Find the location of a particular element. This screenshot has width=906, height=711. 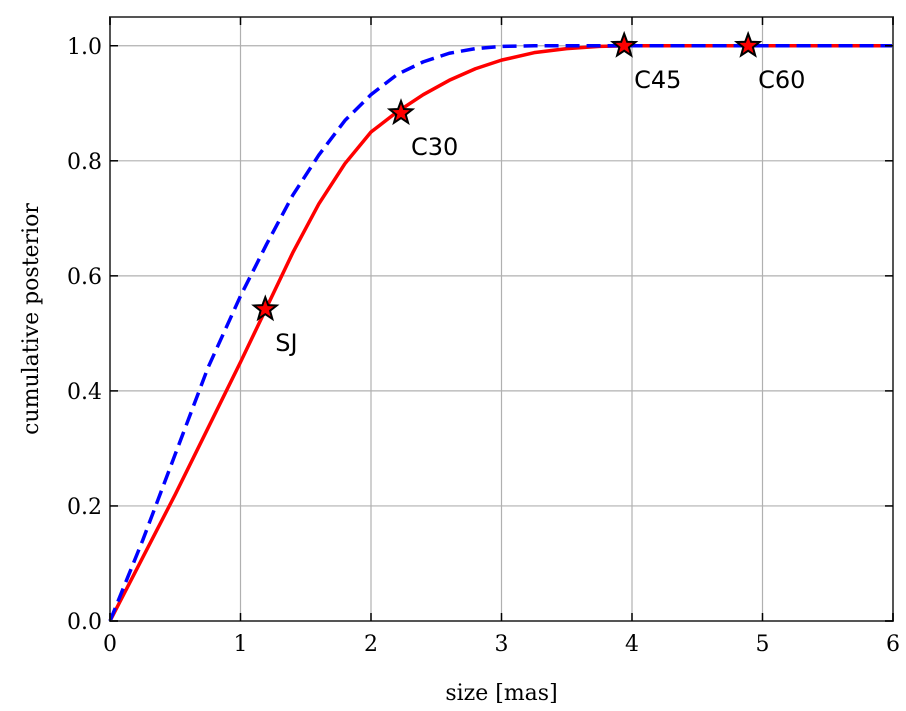

x-tick-label: 2 is located at coordinates (371, 644).